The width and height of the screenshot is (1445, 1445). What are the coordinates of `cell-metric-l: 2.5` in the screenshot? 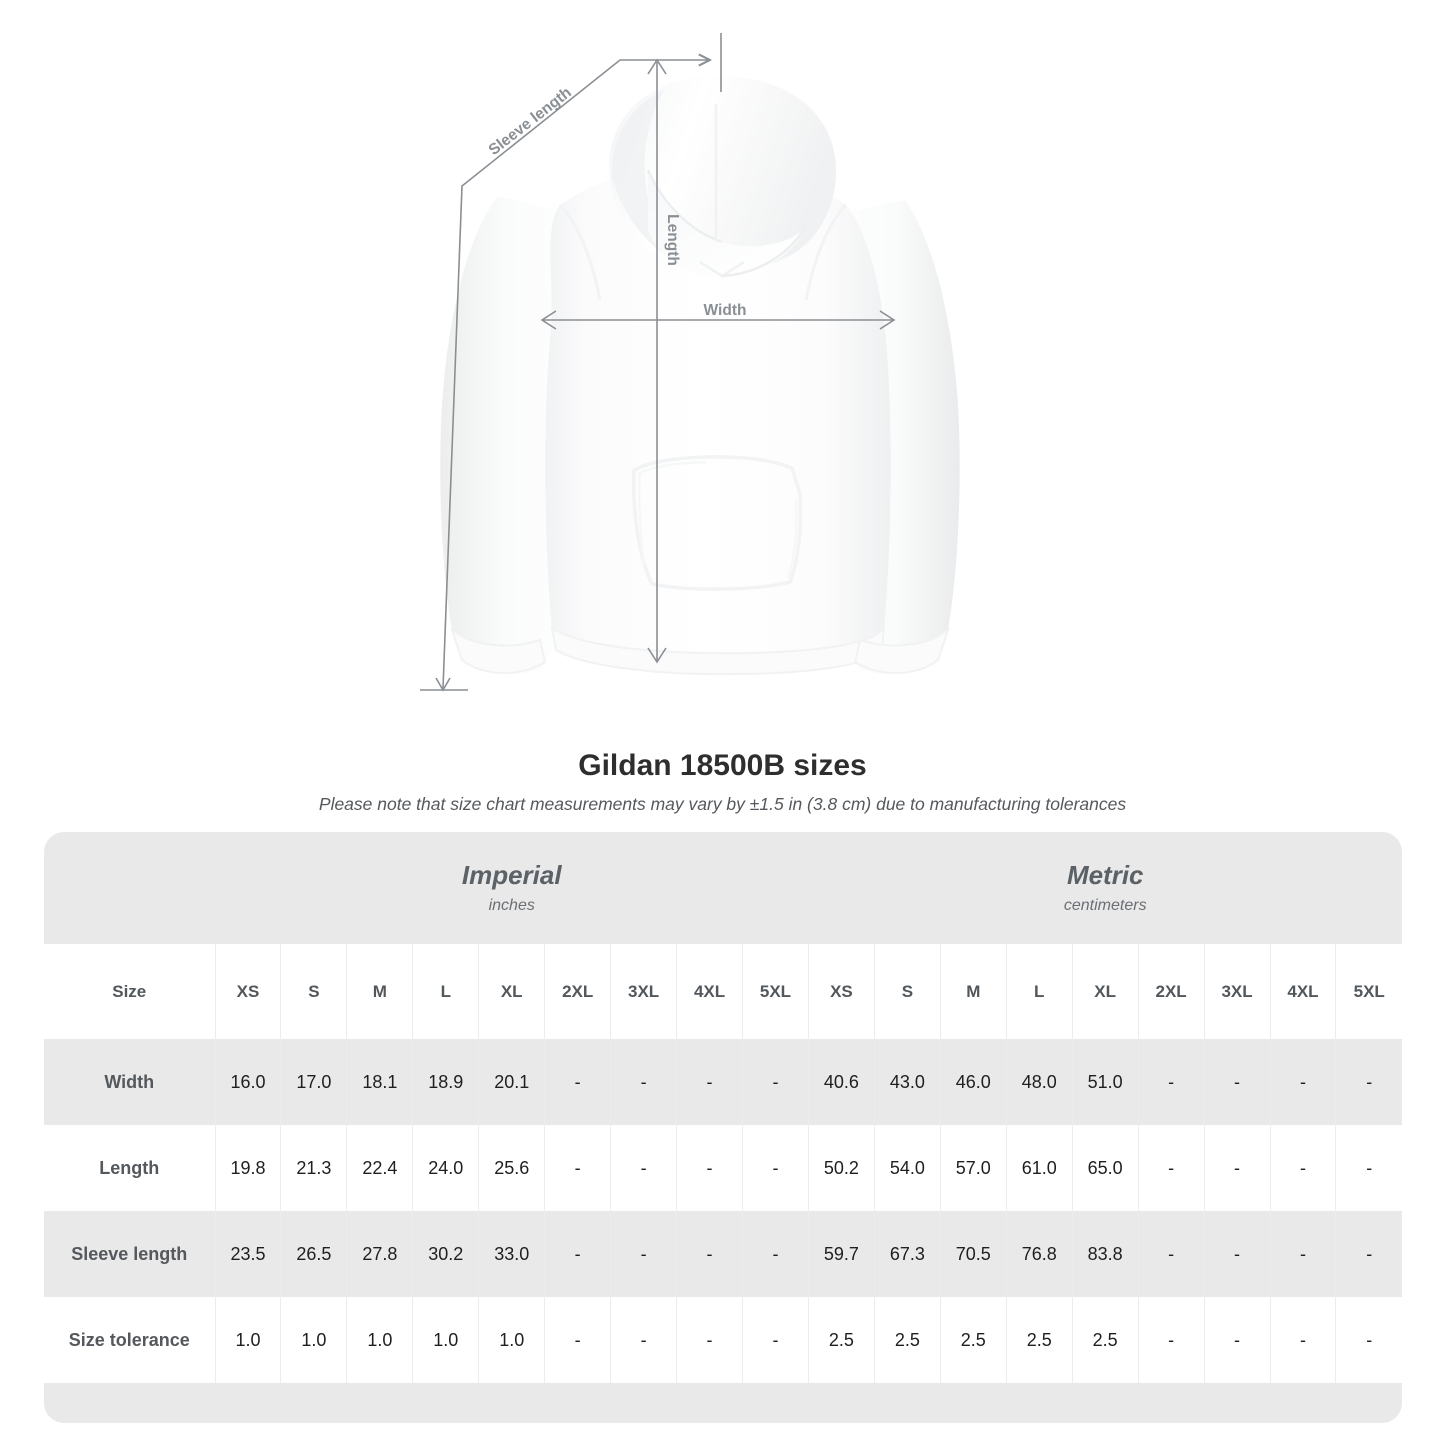 It's located at (1039, 1340).